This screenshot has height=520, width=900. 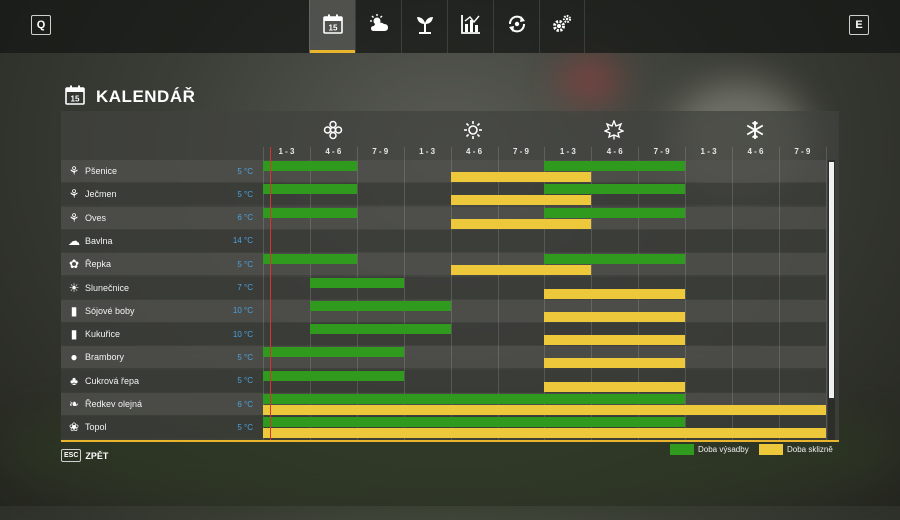 I want to click on top-navigation-bar: Q E 15, so click(x=450, y=26).